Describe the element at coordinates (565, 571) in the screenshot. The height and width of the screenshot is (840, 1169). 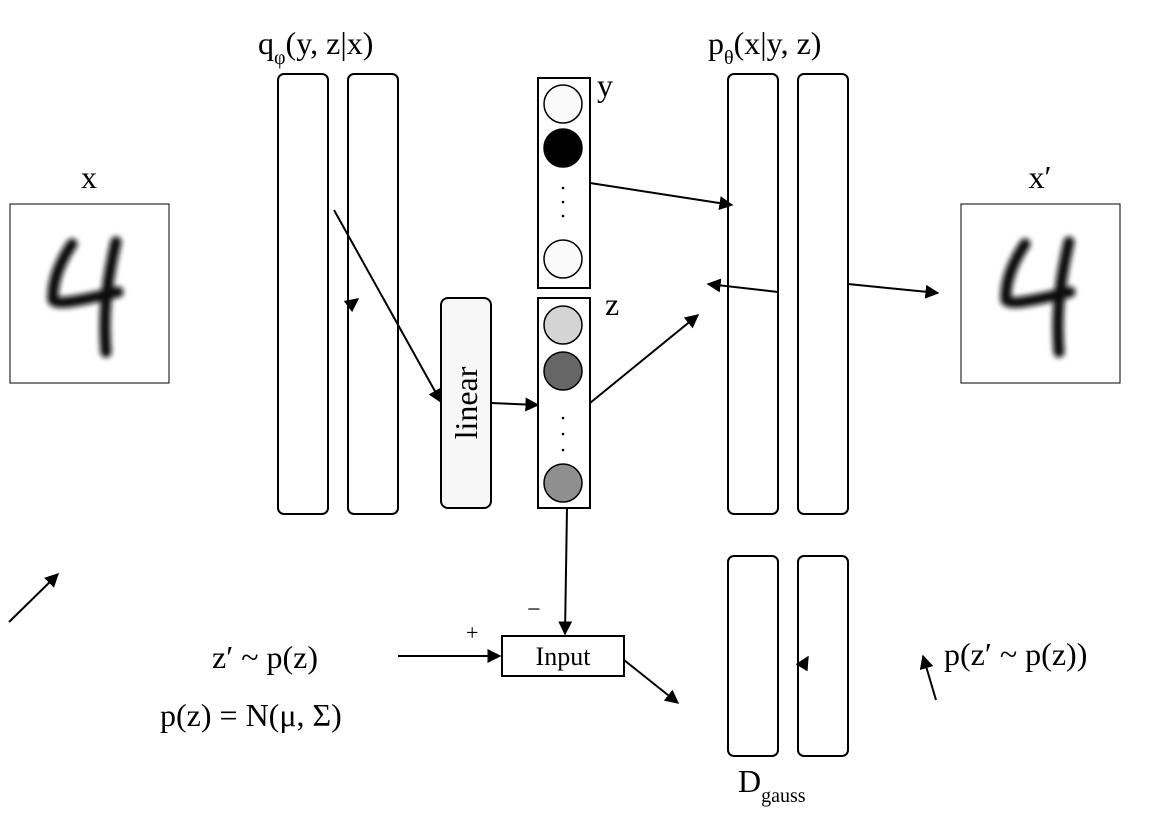
I see `arrow-z-to-input` at that location.